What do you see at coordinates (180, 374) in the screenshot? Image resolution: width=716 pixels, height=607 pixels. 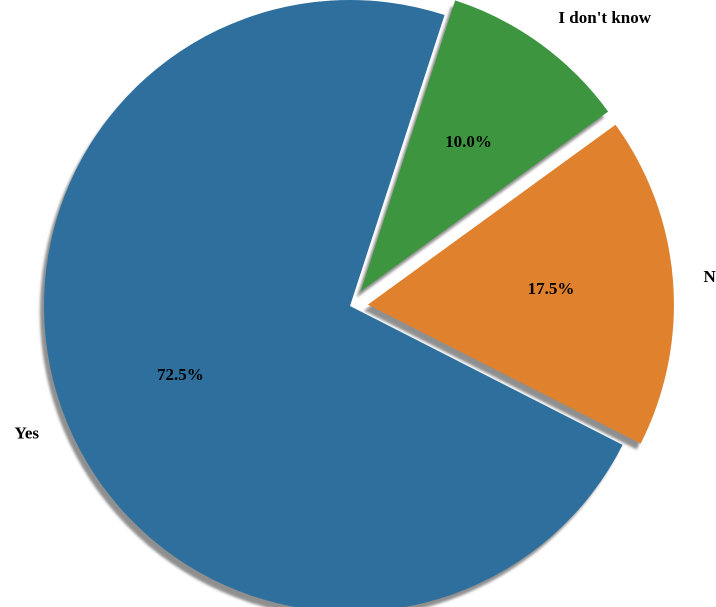 I see `slice-percent-label: 72.5%` at bounding box center [180, 374].